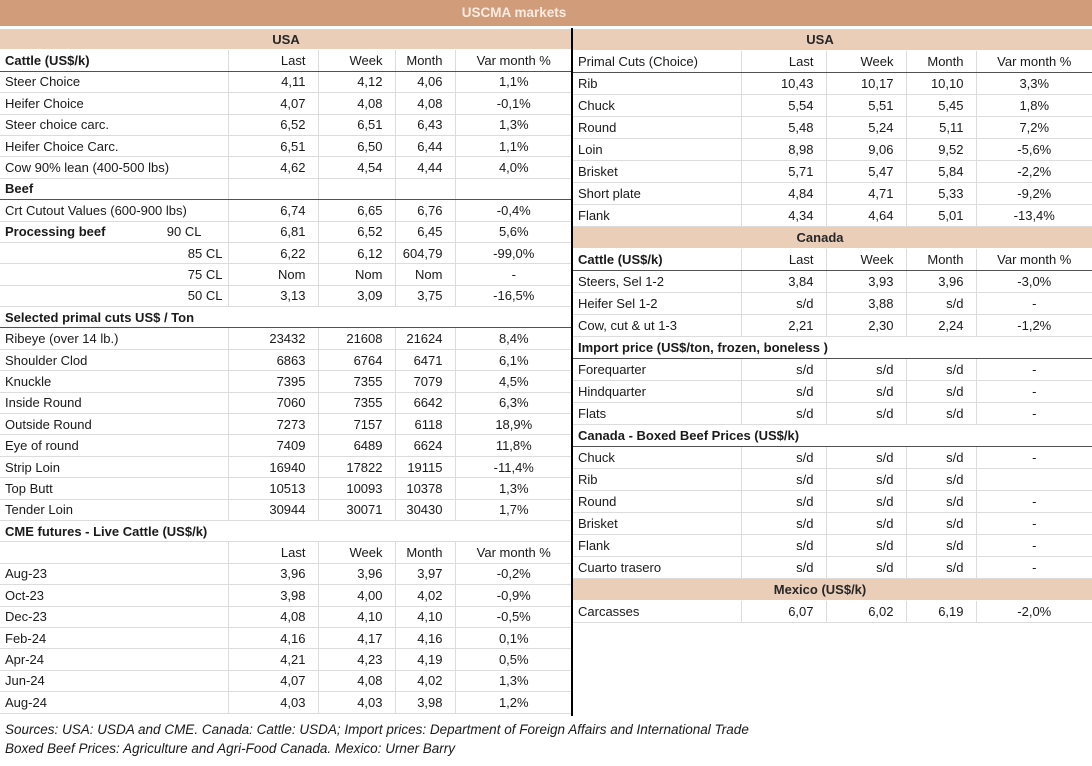 The width and height of the screenshot is (1092, 766). I want to click on value-cell: 4,03, so click(273, 702).